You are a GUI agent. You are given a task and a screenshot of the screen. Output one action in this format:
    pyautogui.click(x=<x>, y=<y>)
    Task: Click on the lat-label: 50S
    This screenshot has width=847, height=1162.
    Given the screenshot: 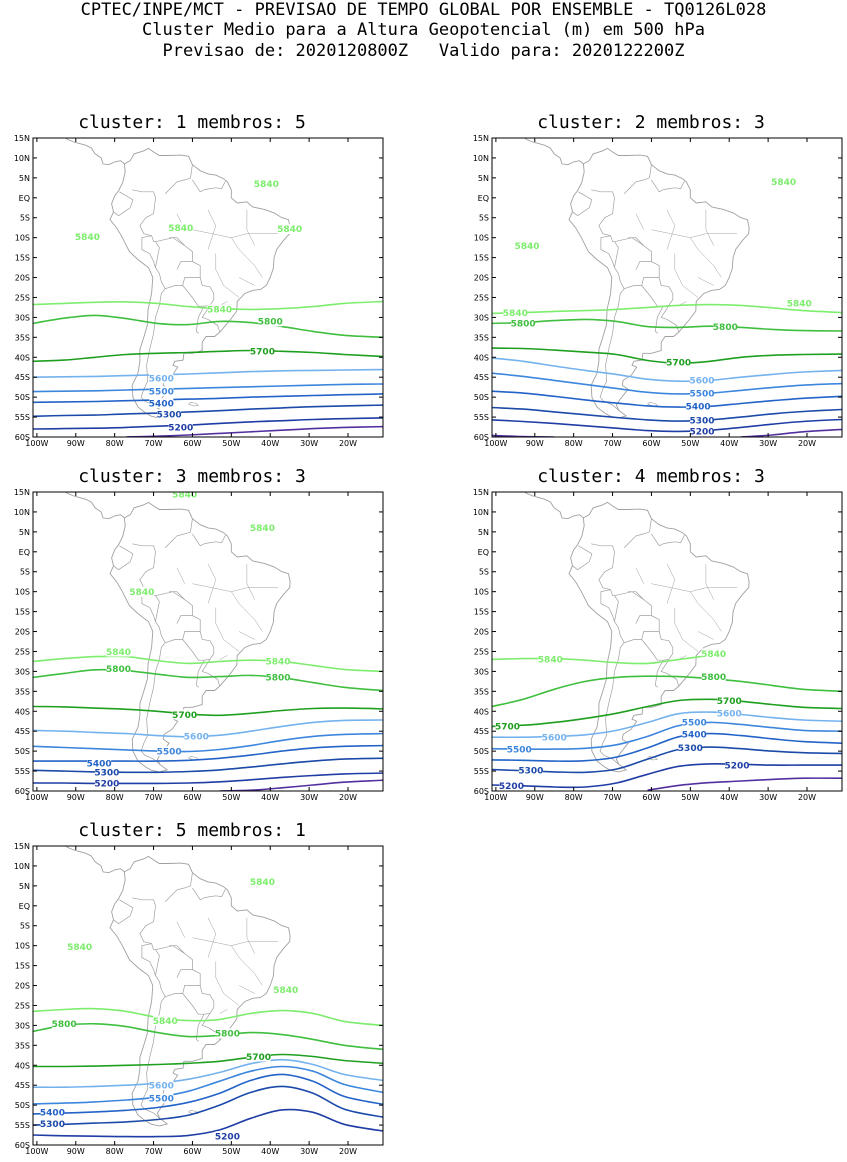 What is the action you would take?
    pyautogui.click(x=481, y=397)
    